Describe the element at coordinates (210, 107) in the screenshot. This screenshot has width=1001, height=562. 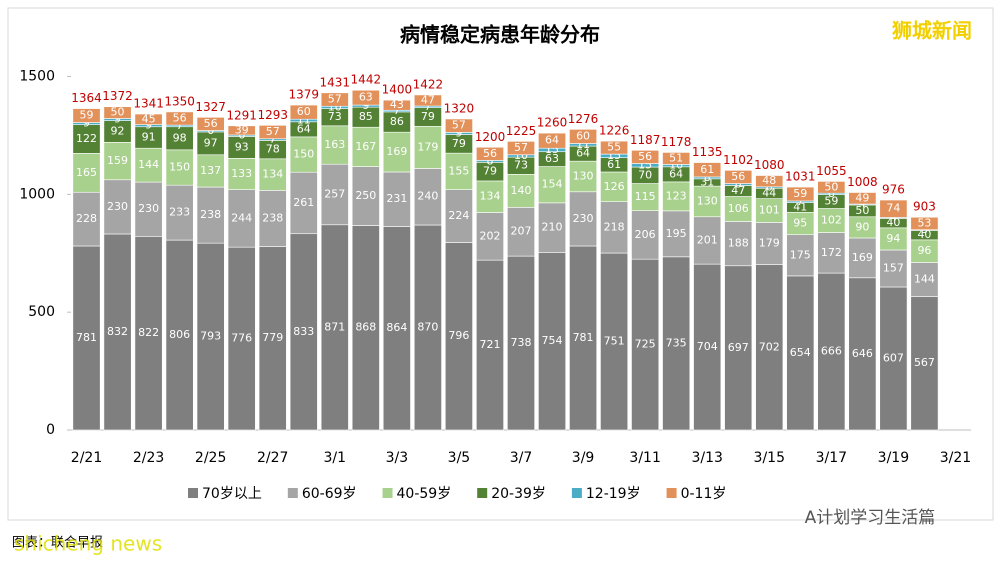
I see `total-label: 1327` at that location.